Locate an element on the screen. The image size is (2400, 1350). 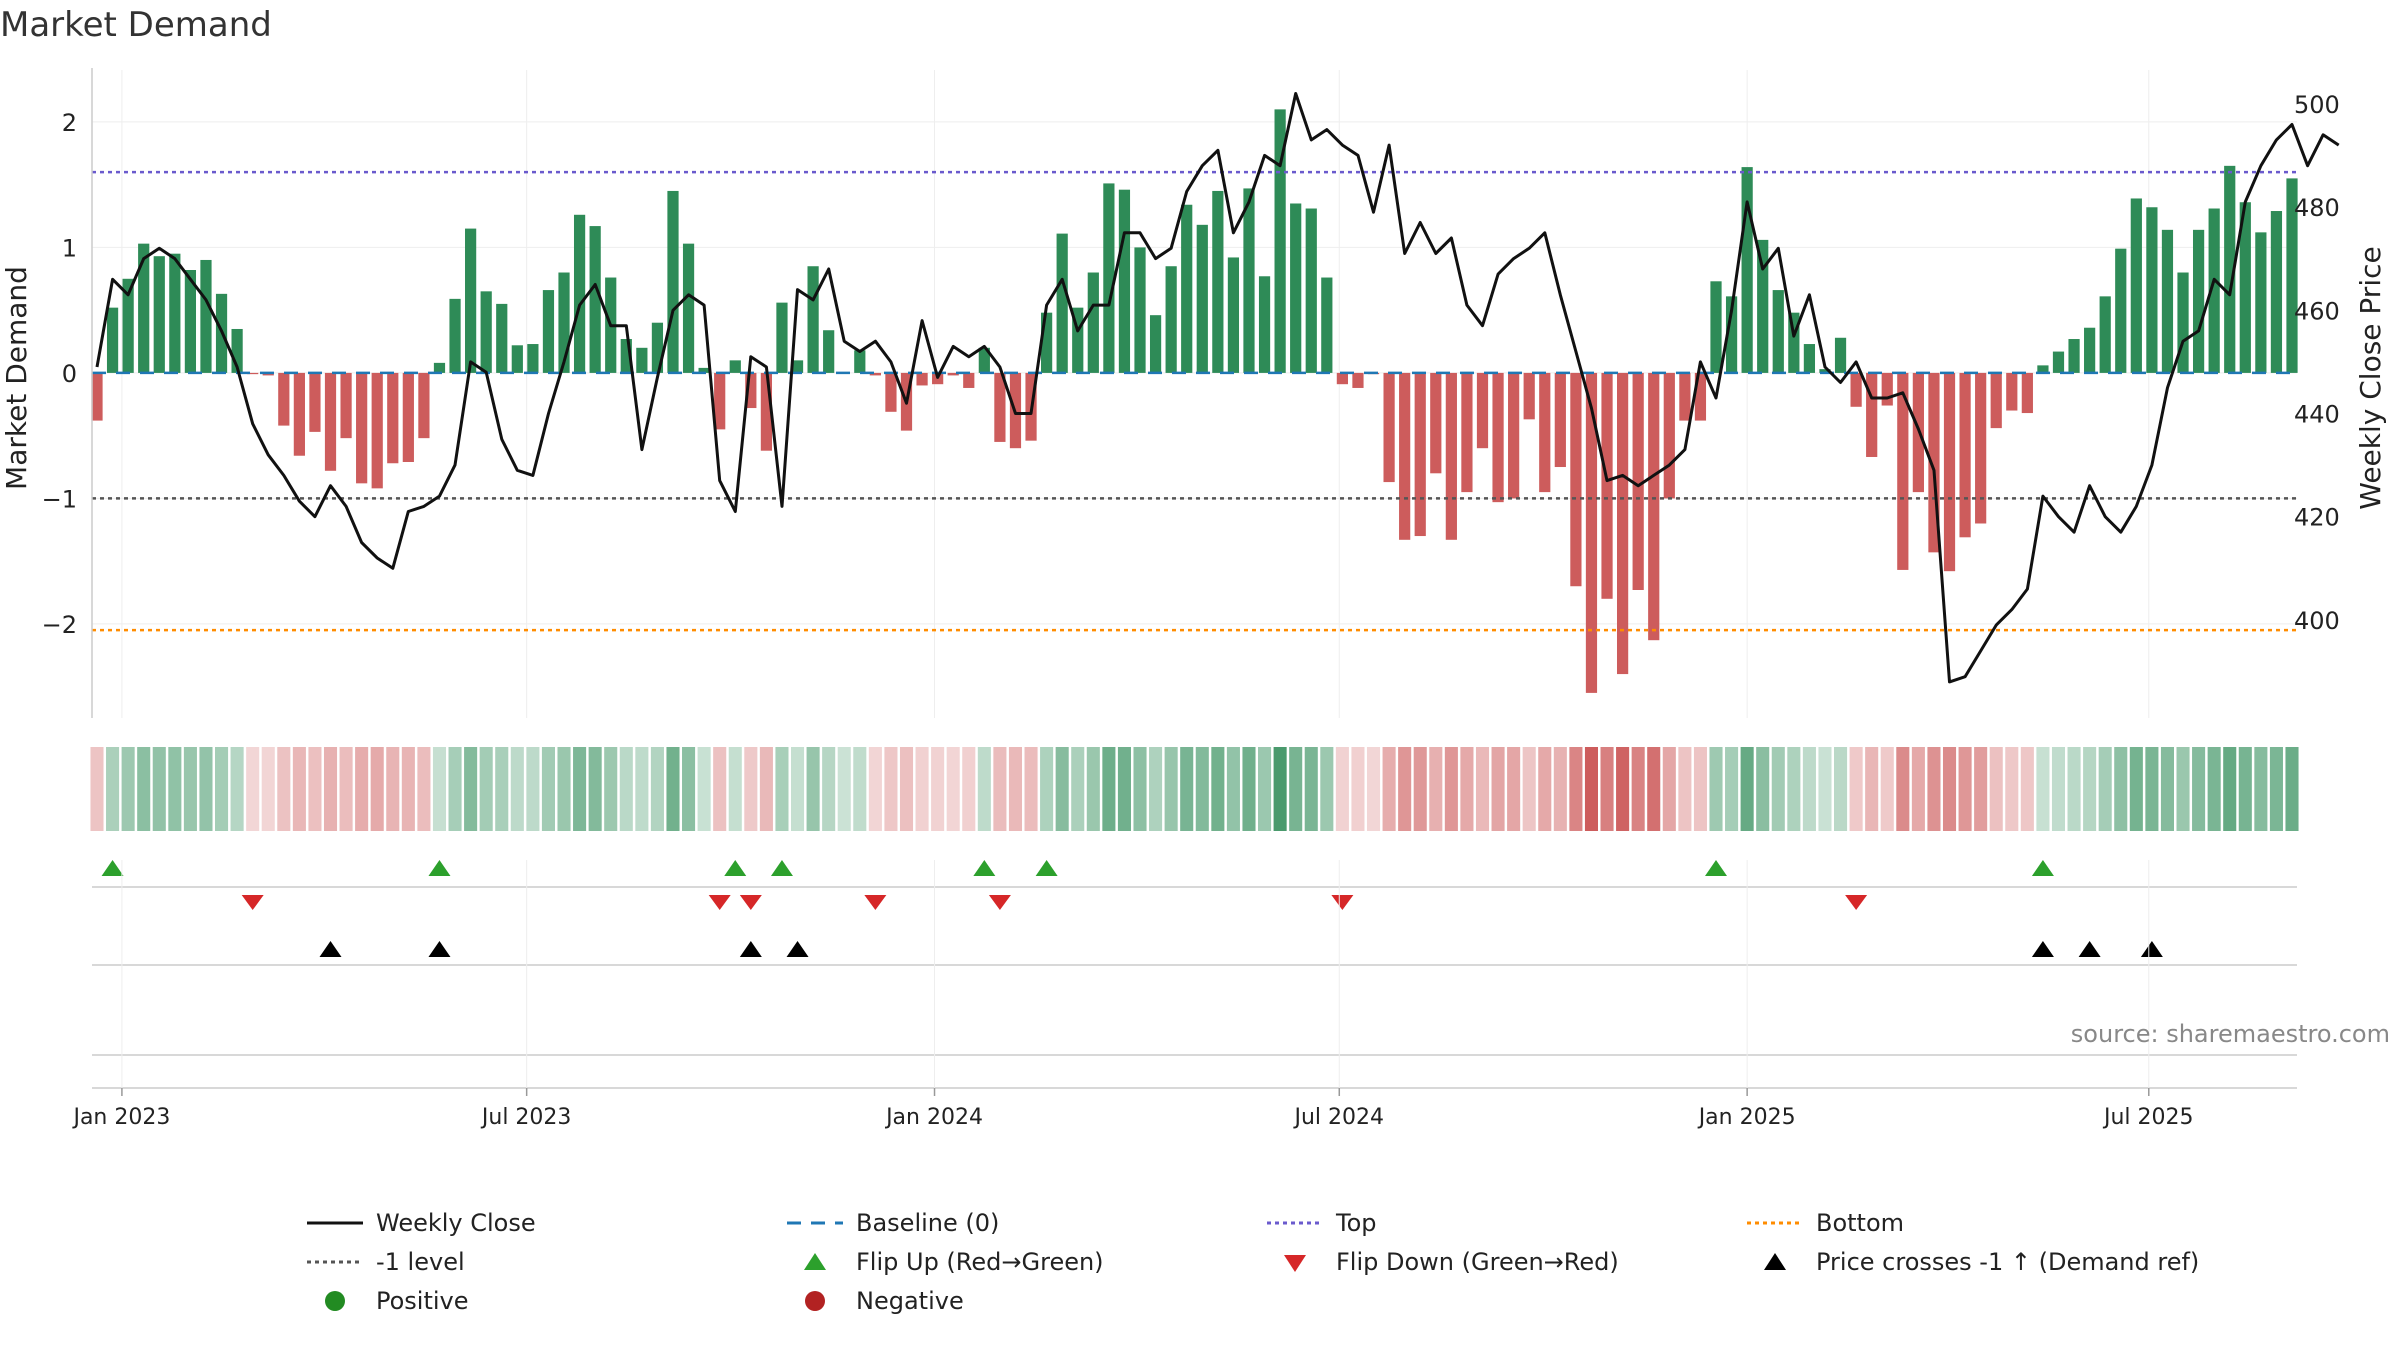
flip-markers is located at coordinates (1194, 885).